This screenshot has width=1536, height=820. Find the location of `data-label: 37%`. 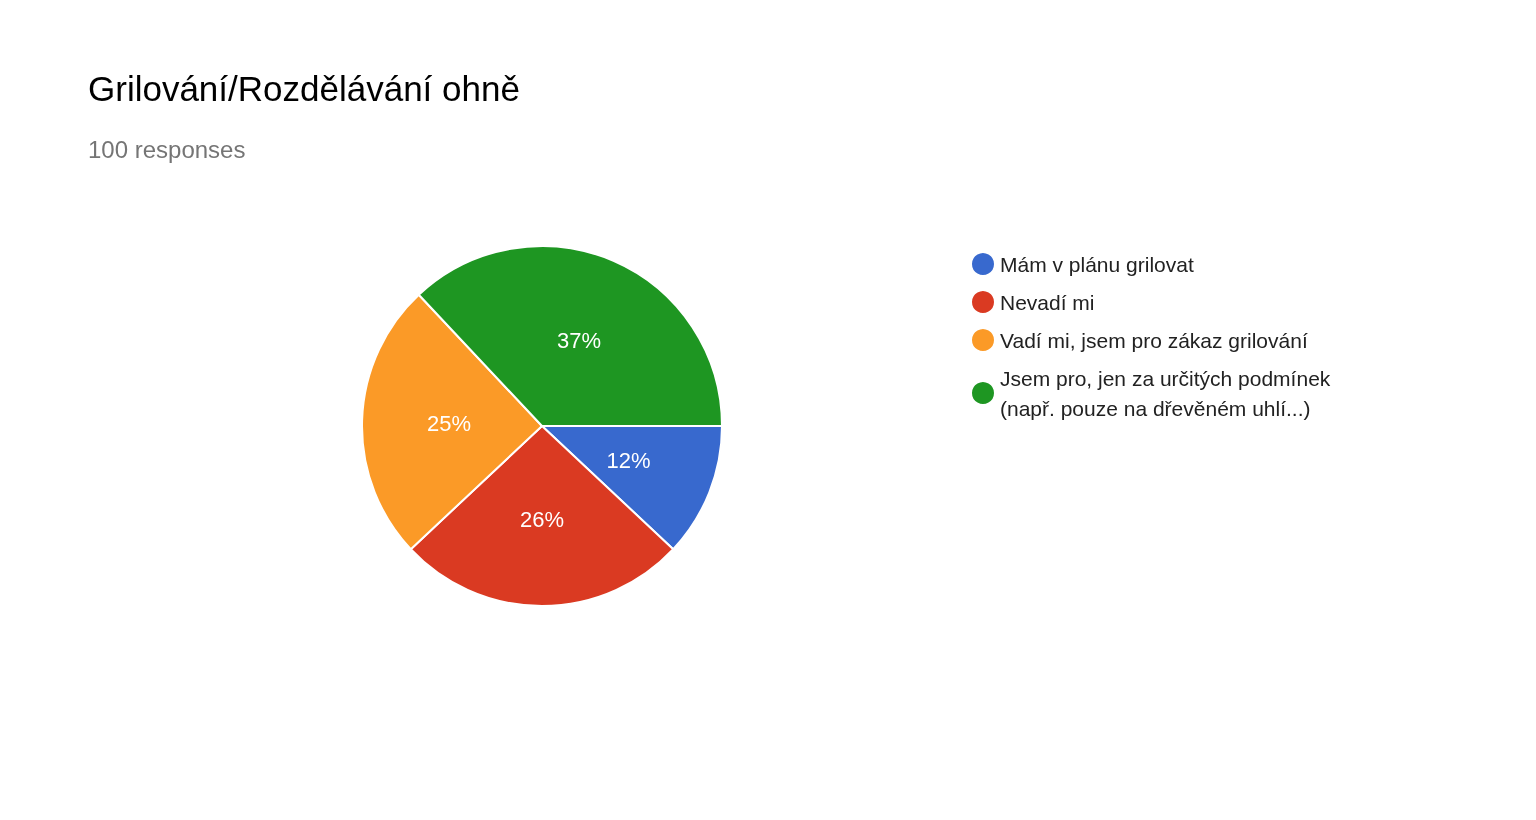

data-label: 37% is located at coordinates (578, 341).